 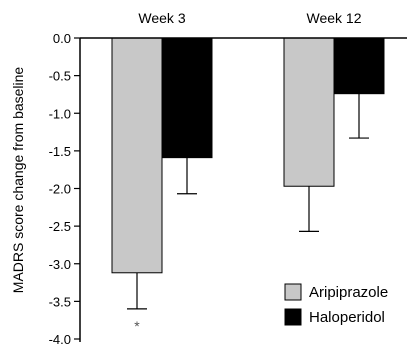 I want to click on y-axis-ticks: 0.0 -0.5 -1.0 -1.5 -2.0 -2.5 -3.0 -3.5 -4.0, so click(x=64, y=187).